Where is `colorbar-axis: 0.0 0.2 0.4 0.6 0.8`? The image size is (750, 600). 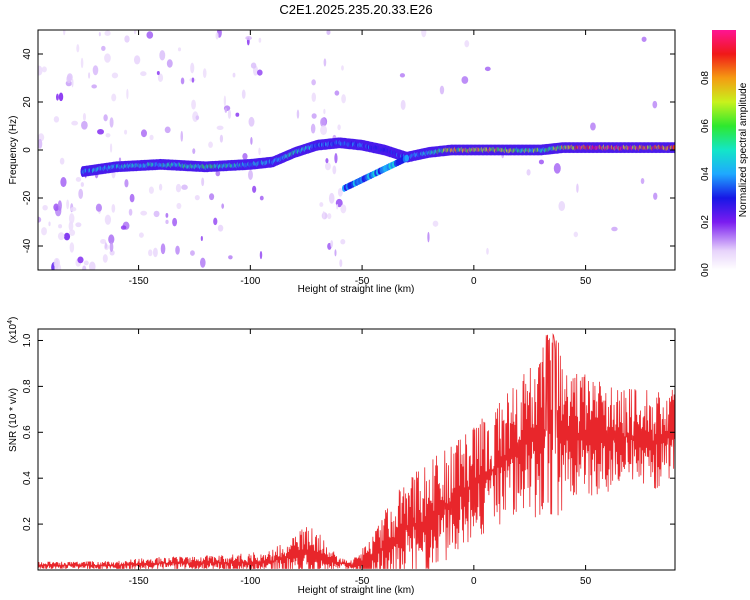
colorbar-axis: 0.0 0.2 0.4 0.6 0.8 is located at coordinates (705, 174).